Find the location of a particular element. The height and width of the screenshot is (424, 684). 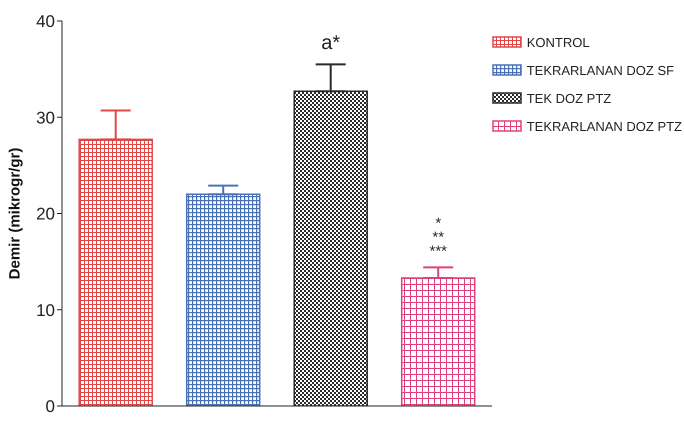

legend-label: TEKRARLANAN DOZ SF is located at coordinates (600, 70).